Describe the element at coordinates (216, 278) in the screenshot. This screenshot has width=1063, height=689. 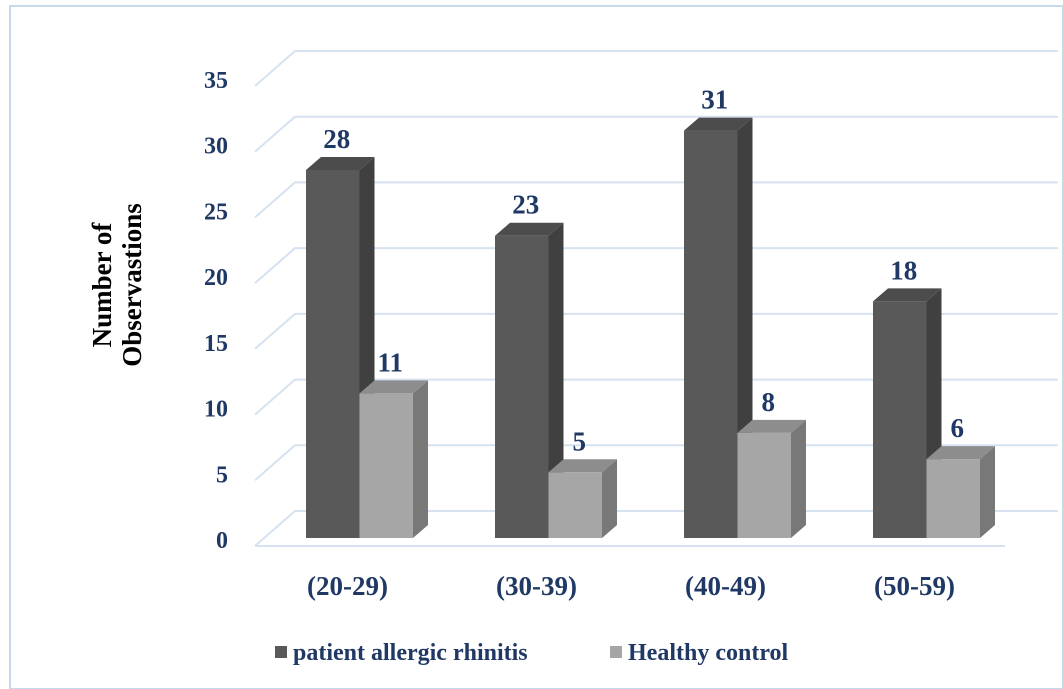
I see `y-tick-label: 20` at that location.